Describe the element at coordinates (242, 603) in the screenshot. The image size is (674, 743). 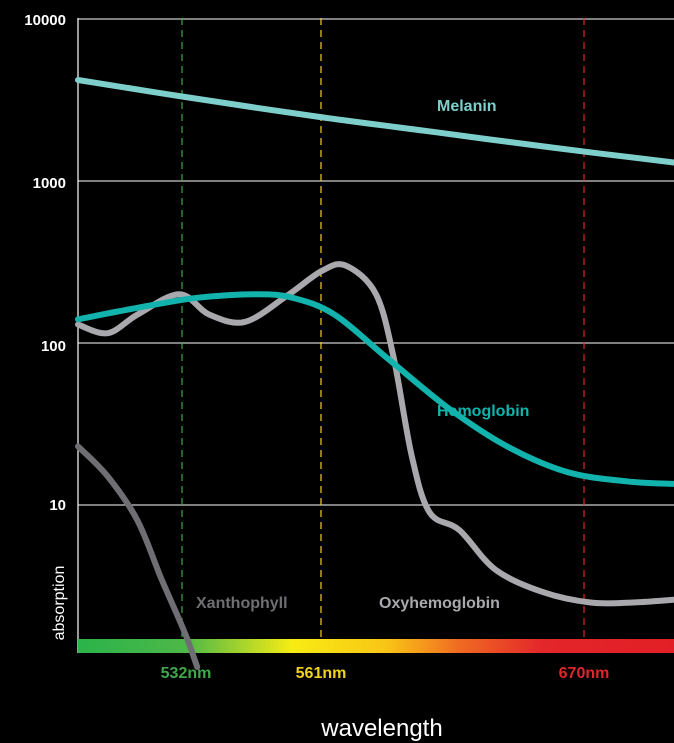
I see `series-label-xanthophyll: Xanthophyll` at that location.